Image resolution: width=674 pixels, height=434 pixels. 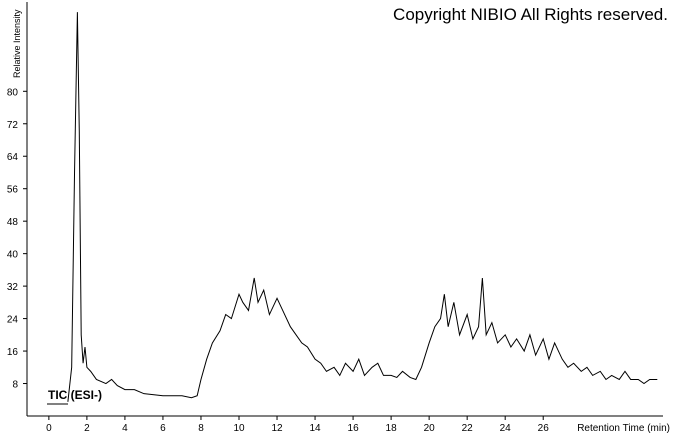 What do you see at coordinates (530, 14) in the screenshot?
I see `copyright: Copyright NIBIO All Rights reserved.` at bounding box center [530, 14].